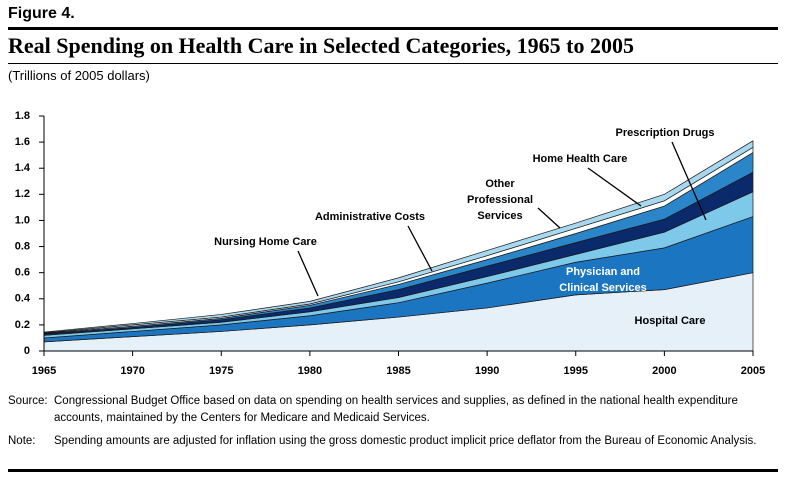 The image size is (785, 479). Describe the element at coordinates (370, 217) in the screenshot. I see `series-annotation: Administrative Costs` at that location.